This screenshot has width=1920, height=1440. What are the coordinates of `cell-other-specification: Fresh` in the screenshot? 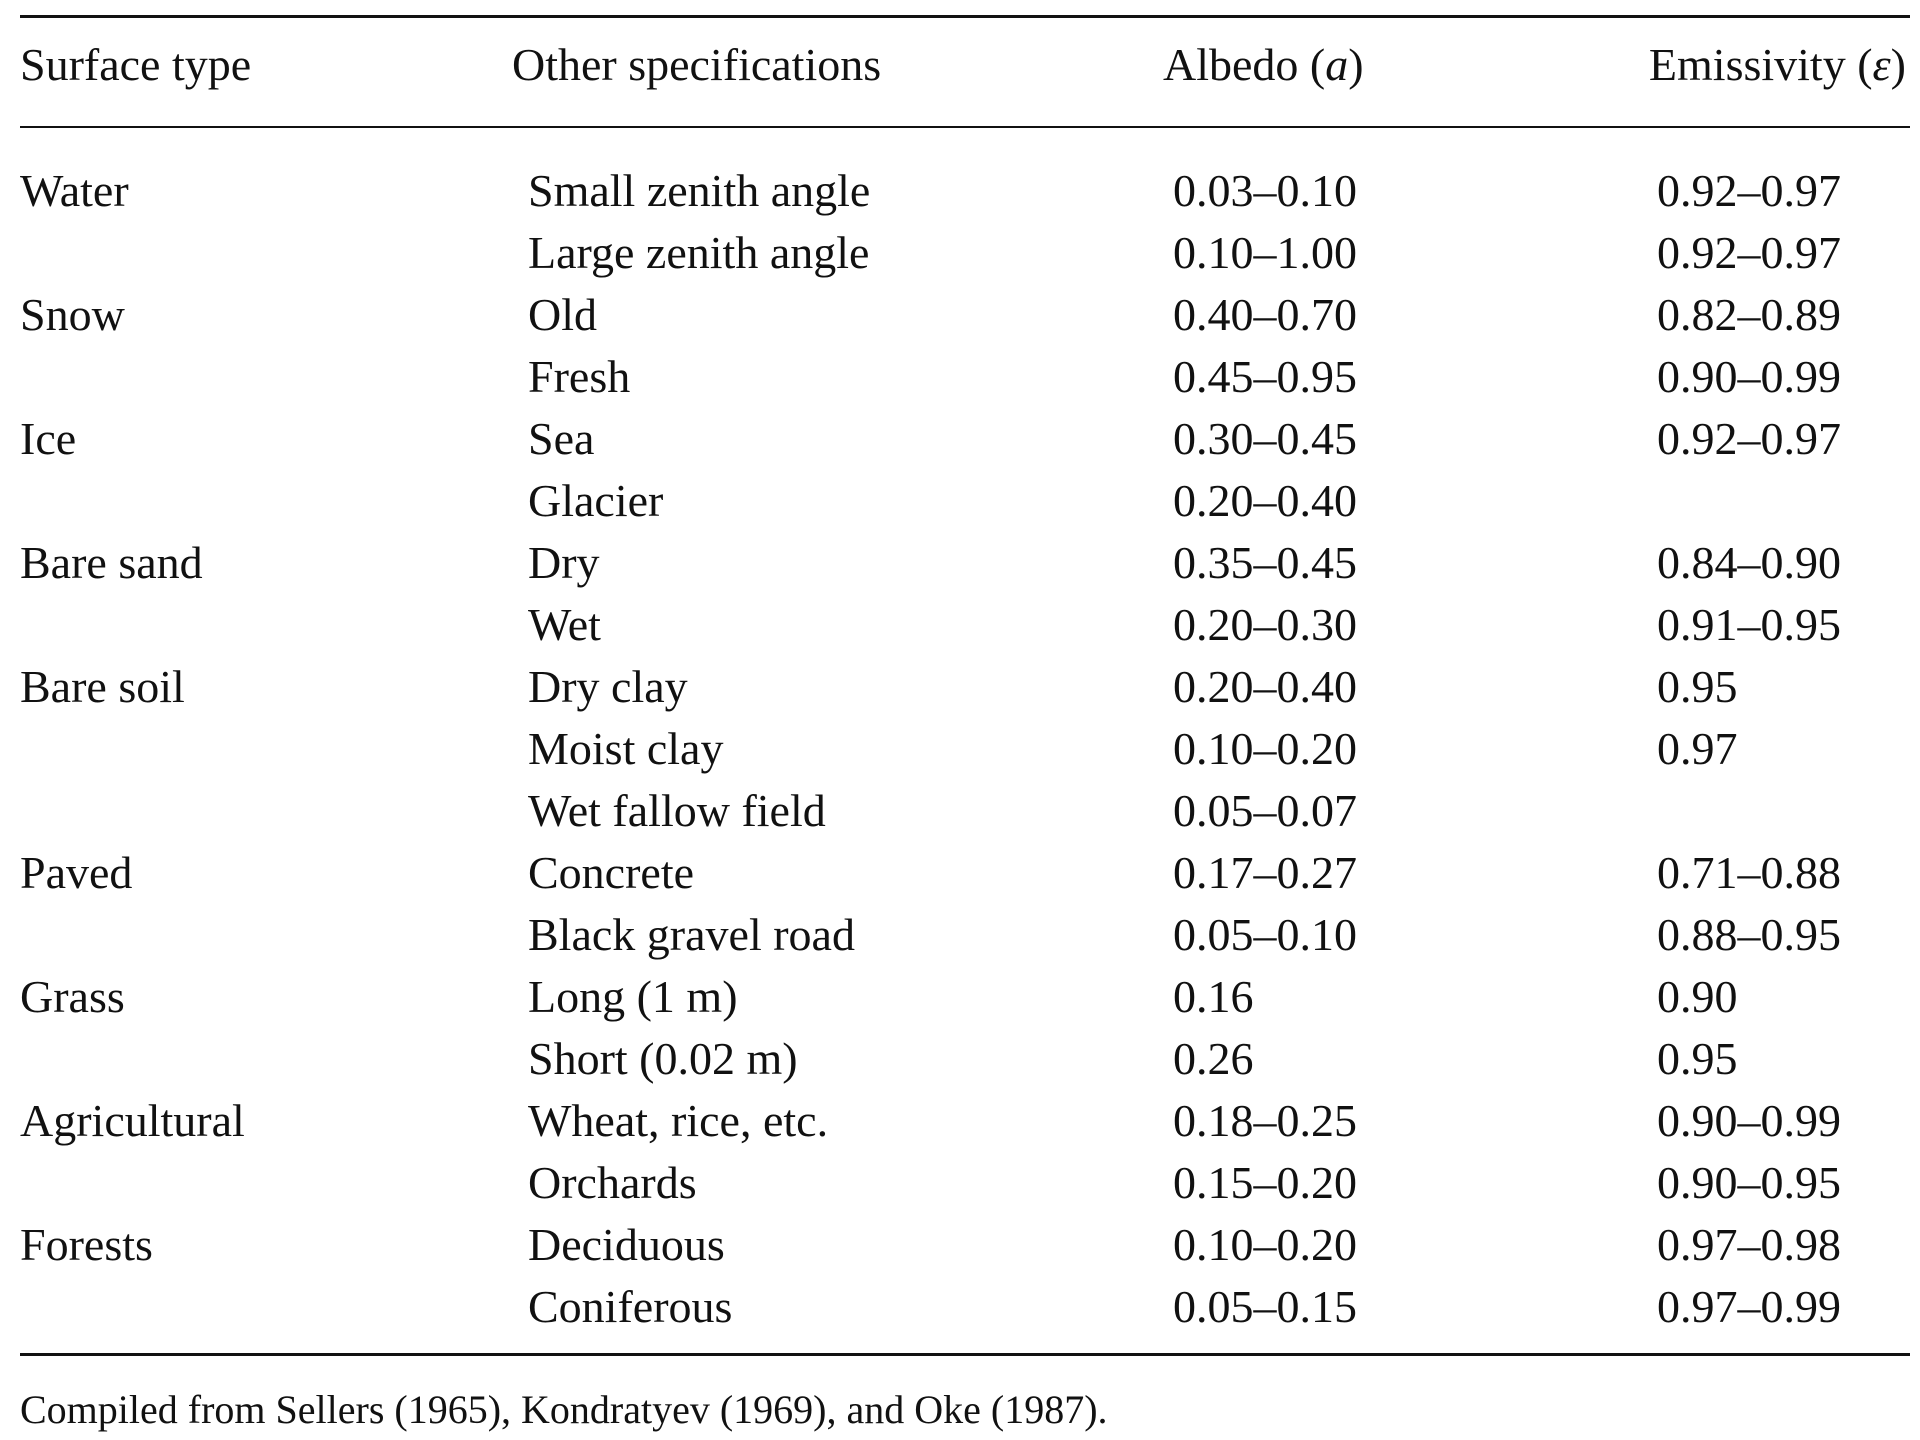 It's located at (579, 376).